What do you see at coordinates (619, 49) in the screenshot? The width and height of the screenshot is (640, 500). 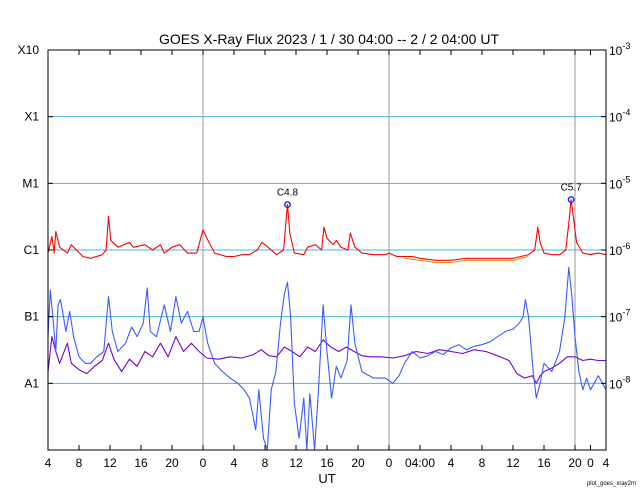 I see `y-tick-label-right: 10⁻³` at bounding box center [619, 49].